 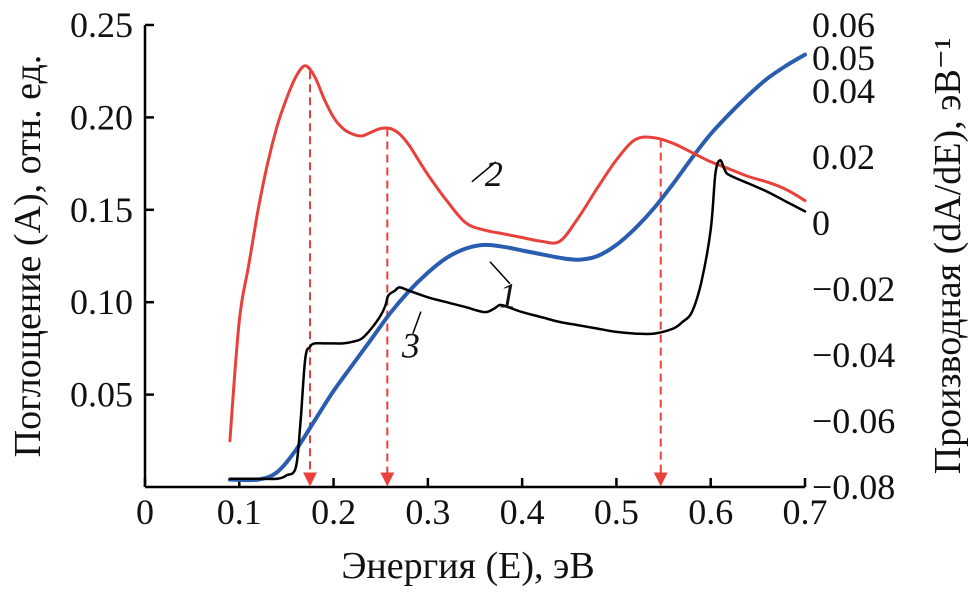 What do you see at coordinates (853, 421) in the screenshot?
I see `y-right-tick-label: −0.06` at bounding box center [853, 421].